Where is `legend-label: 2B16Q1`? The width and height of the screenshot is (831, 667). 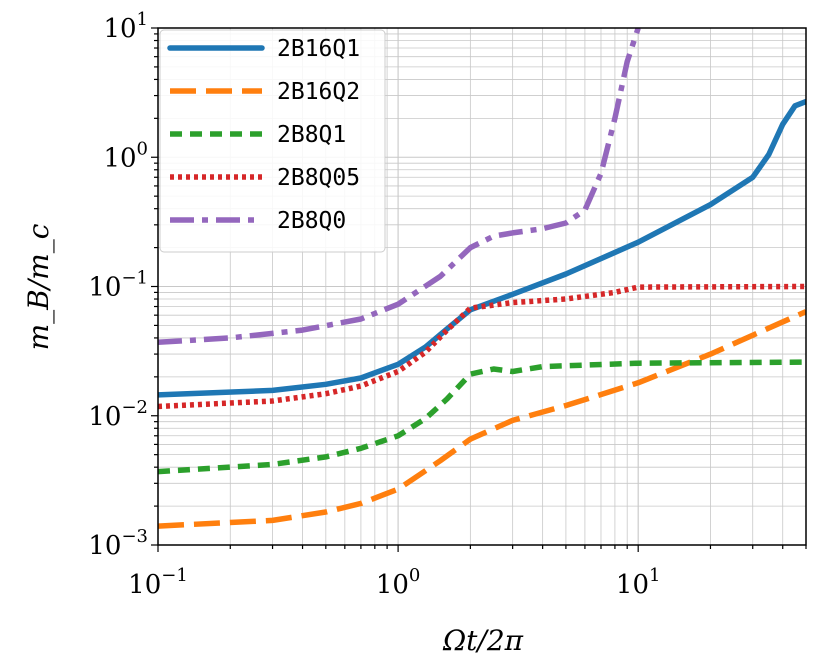 legend-label: 2B16Q1 is located at coordinates (318, 49).